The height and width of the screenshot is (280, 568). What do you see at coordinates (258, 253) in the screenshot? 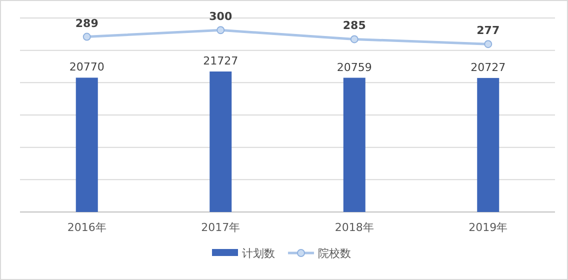
I see `legend-label: 计划数` at bounding box center [258, 253].